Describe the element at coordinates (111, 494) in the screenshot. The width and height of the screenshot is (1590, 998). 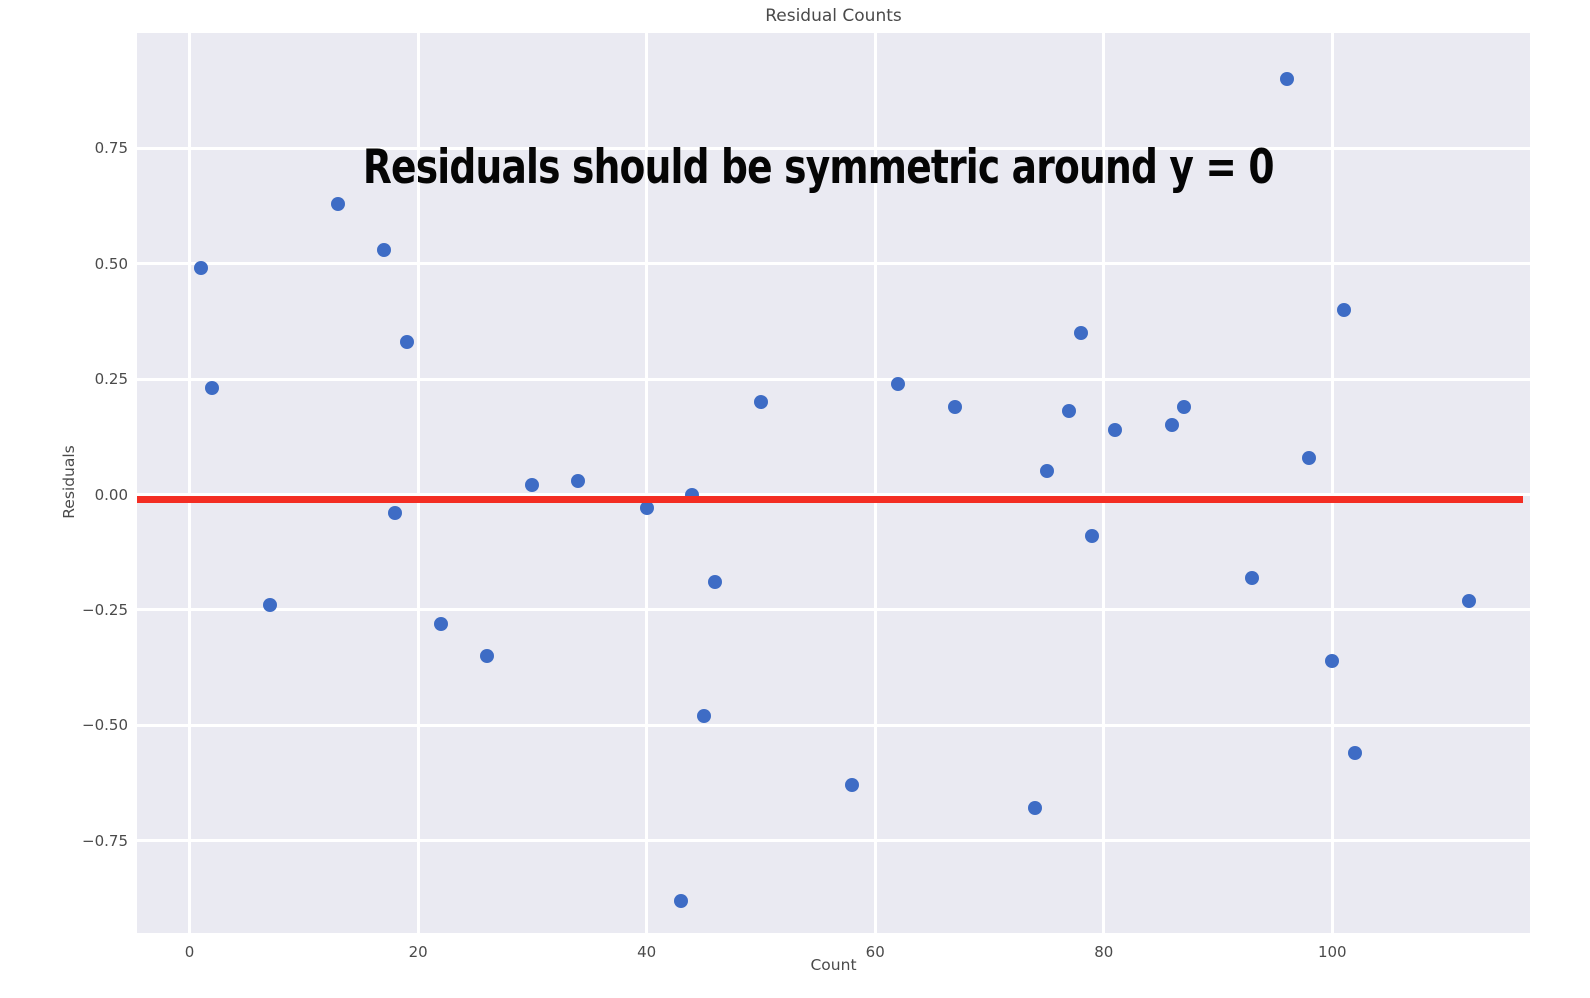
I see `y-tick-label: 0.00` at that location.